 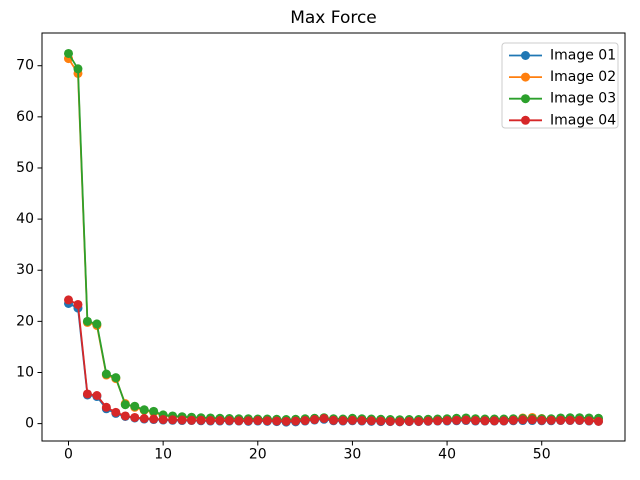 I want to click on legend-entry-image-03: Image 03, so click(x=562, y=99).